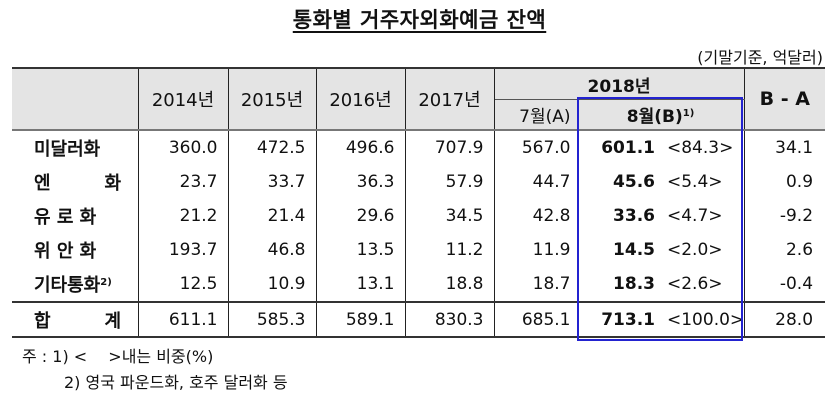 Image resolution: width=839 pixels, height=402 pixels. Describe the element at coordinates (272, 147) in the screenshot. I see `cell: 472.5` at that location.